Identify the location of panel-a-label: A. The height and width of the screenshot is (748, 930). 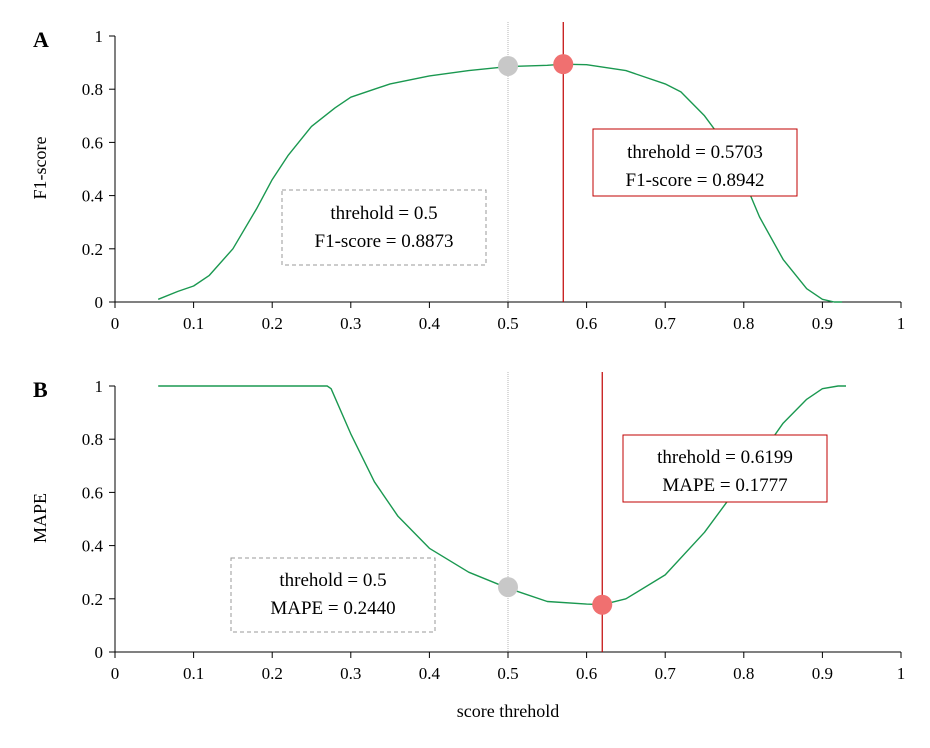
(41, 39).